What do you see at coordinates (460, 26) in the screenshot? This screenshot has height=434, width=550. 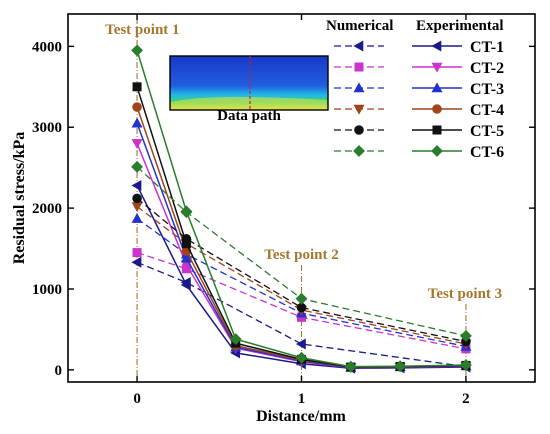 I see `legend-header-experimental: Experimental` at bounding box center [460, 26].